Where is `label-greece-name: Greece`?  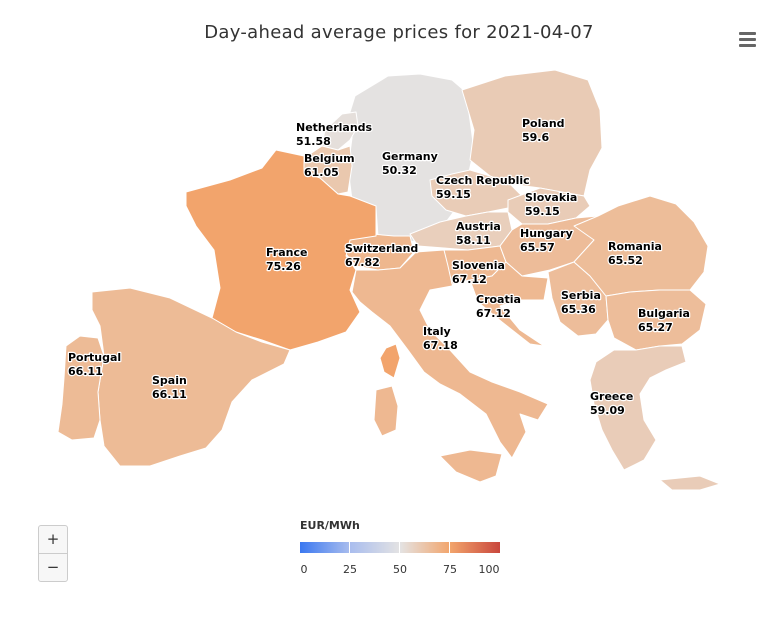
label-greece-name: Greece is located at coordinates (611, 396).